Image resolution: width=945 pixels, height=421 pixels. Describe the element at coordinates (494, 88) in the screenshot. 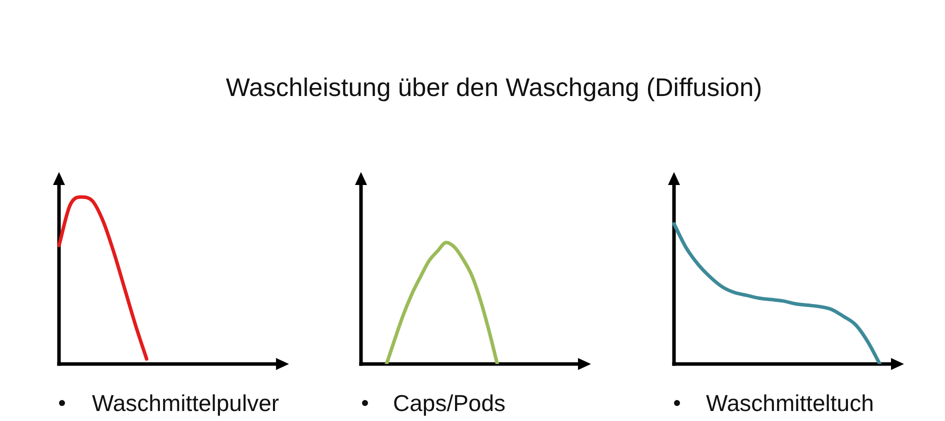

I see `chart-title: Waschleistung über den Waschgang (Diffusion)` at that location.